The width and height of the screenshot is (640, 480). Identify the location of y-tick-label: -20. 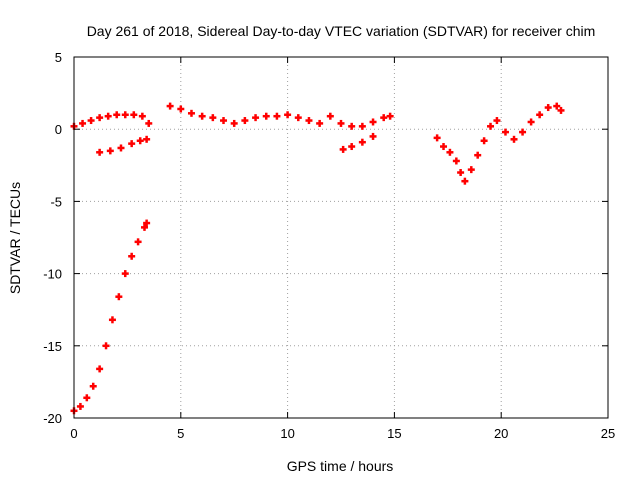
(52, 418).